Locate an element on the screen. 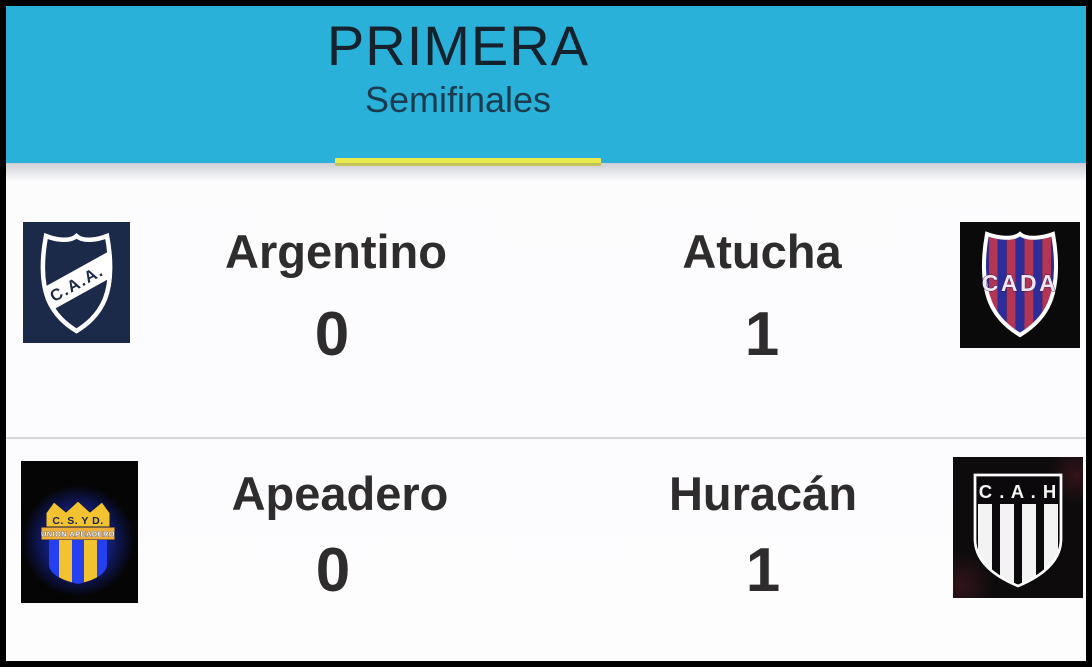  apeadero-crest-line1: C. S. Y D. is located at coordinates (77, 521).